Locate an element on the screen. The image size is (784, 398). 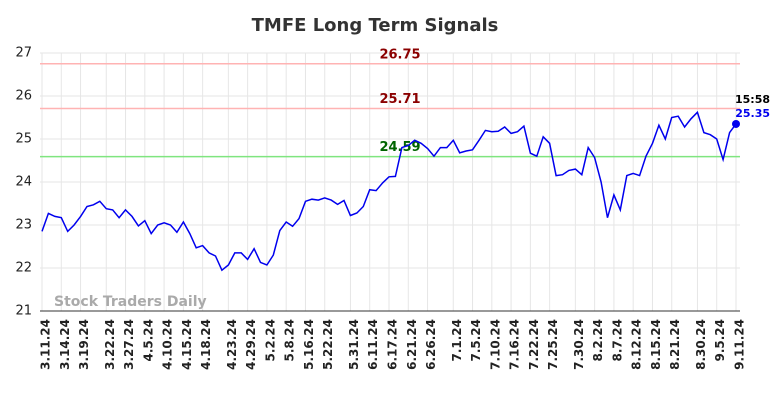
x-tick-label: 4.23.24 is located at coordinates (232, 344).